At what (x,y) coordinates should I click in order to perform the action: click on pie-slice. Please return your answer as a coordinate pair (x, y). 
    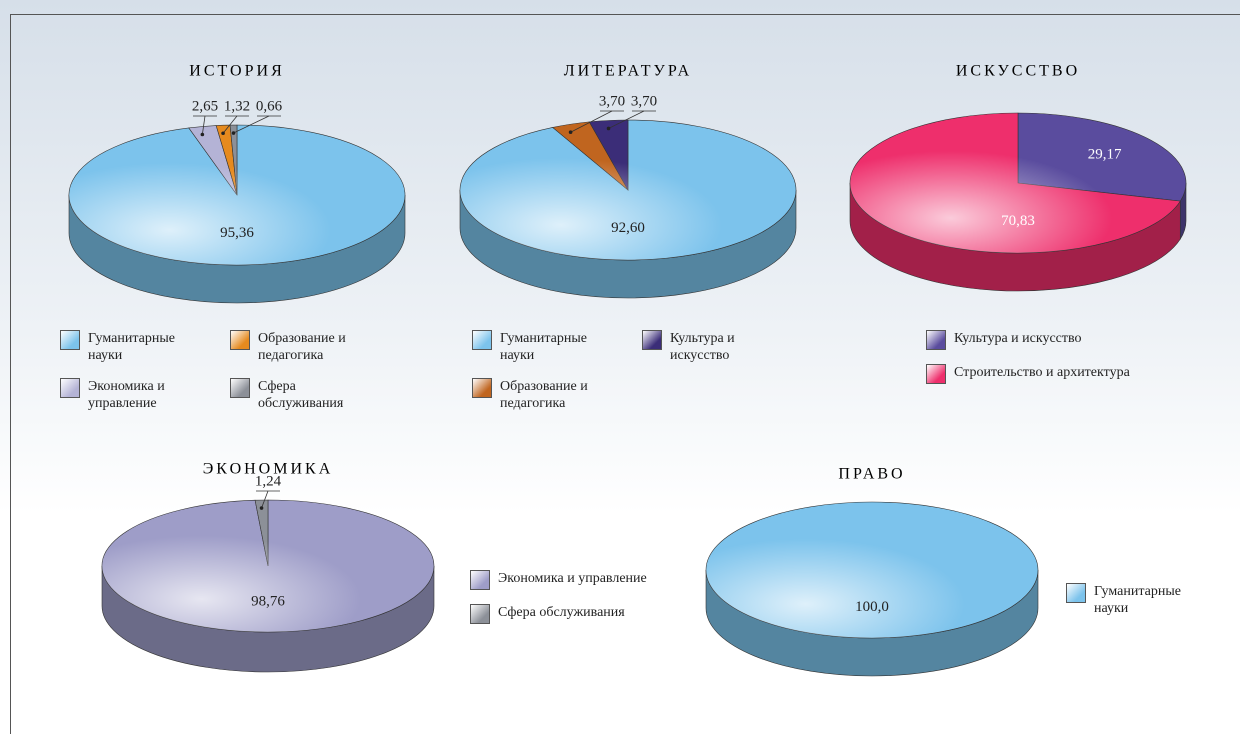
    Looking at the image, I should click on (872, 570).